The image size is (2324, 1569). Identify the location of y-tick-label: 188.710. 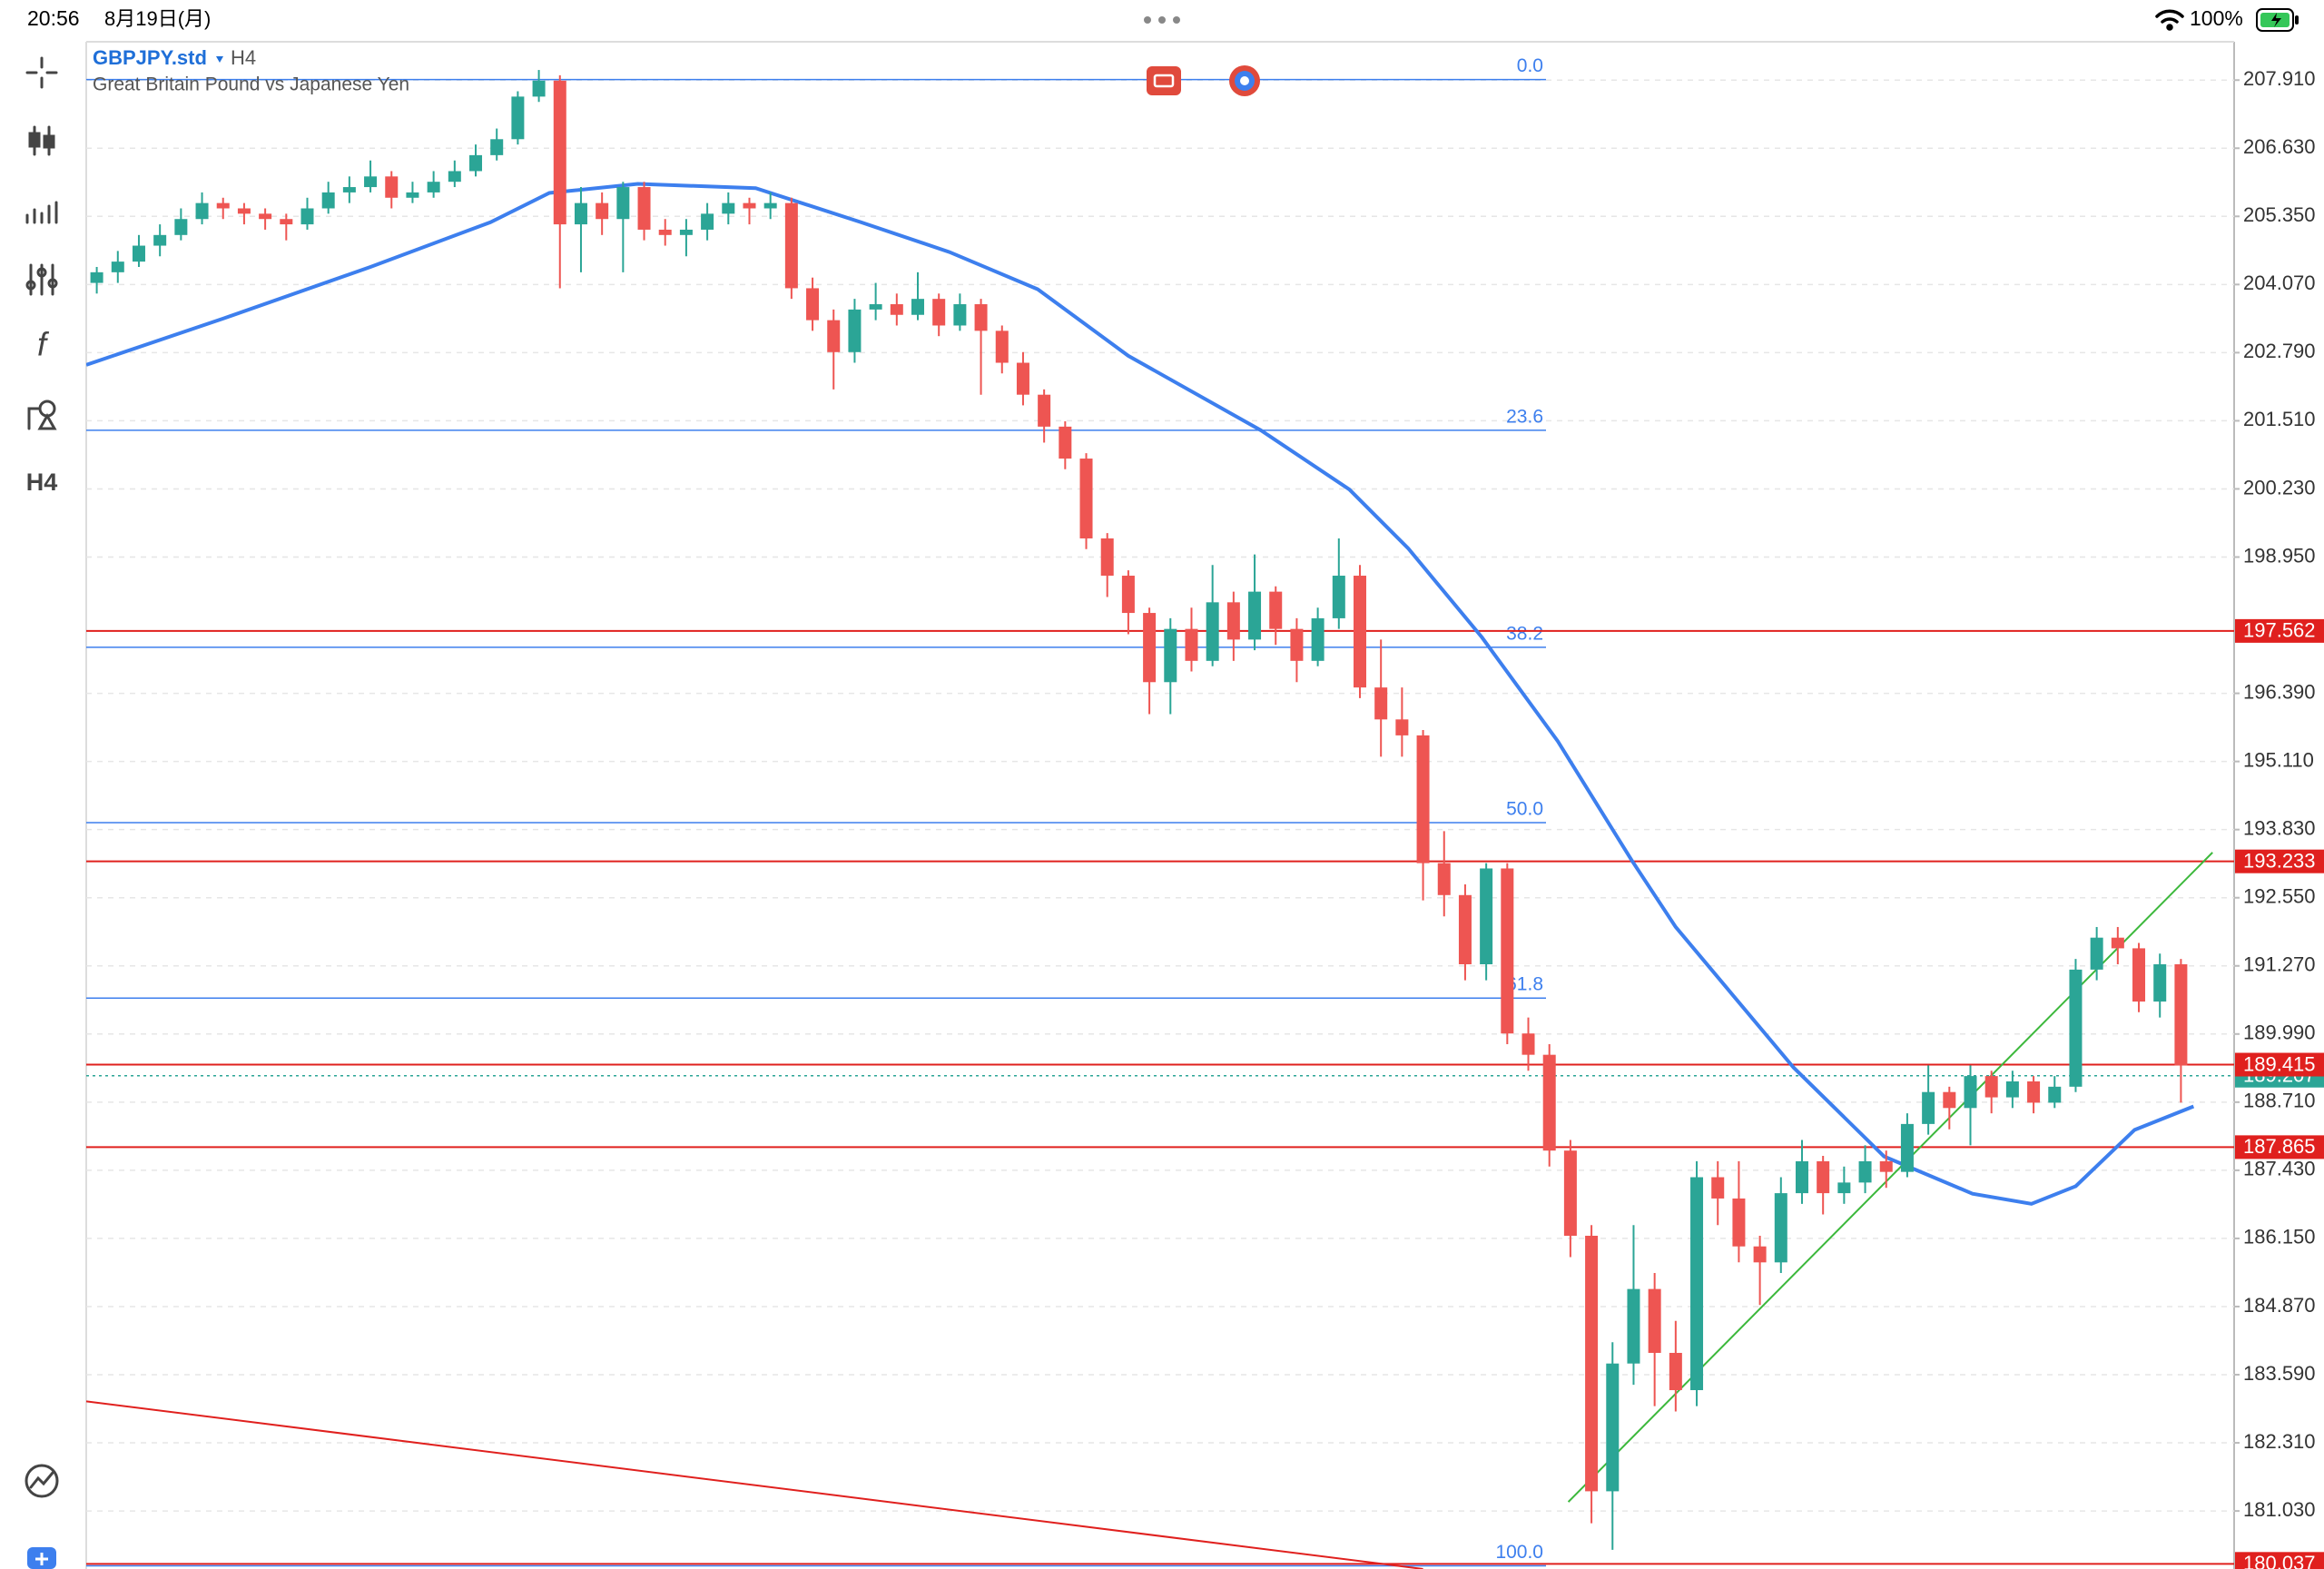
(2279, 1101).